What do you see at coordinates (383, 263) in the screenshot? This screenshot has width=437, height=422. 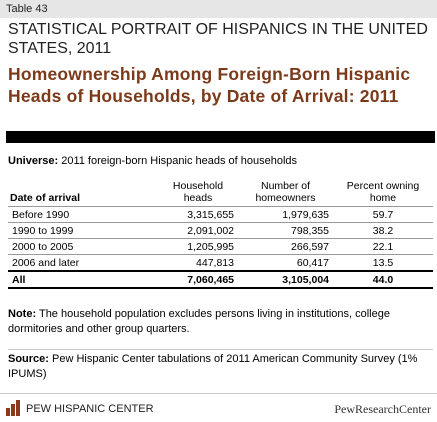 I see `cell: 13.5` at bounding box center [383, 263].